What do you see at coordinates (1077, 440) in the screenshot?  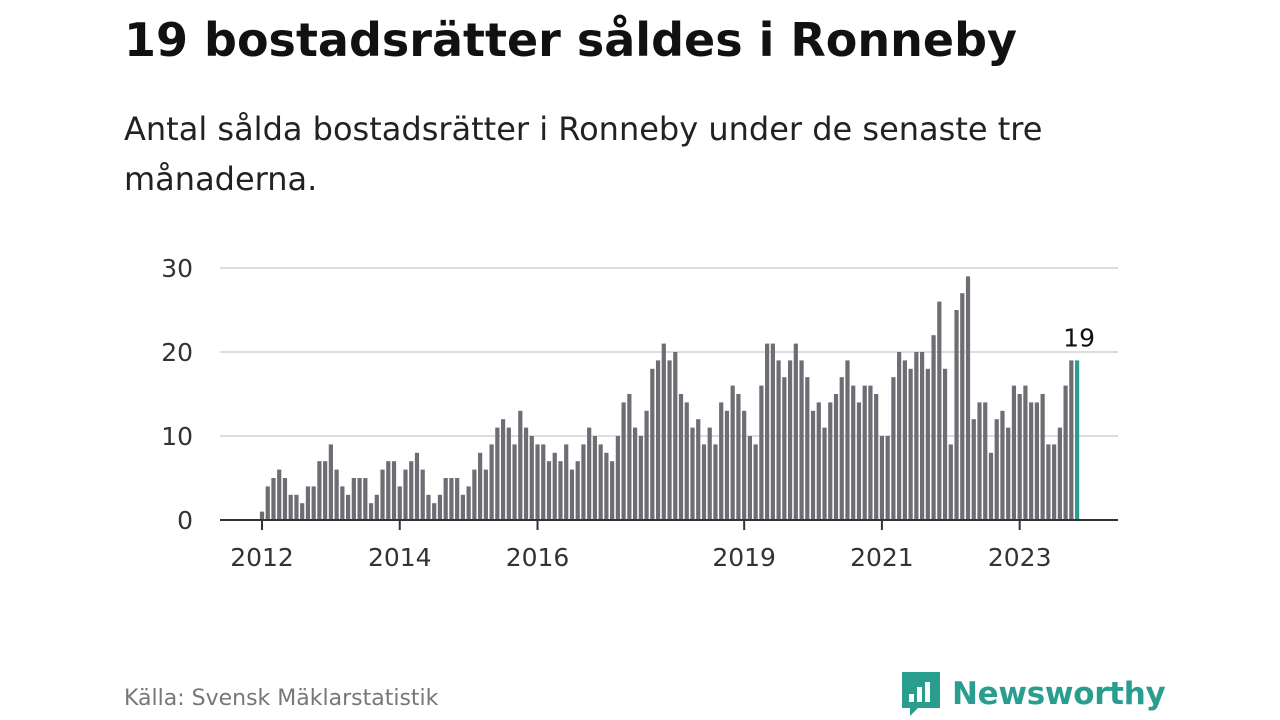 I see `highlight-bar` at bounding box center [1077, 440].